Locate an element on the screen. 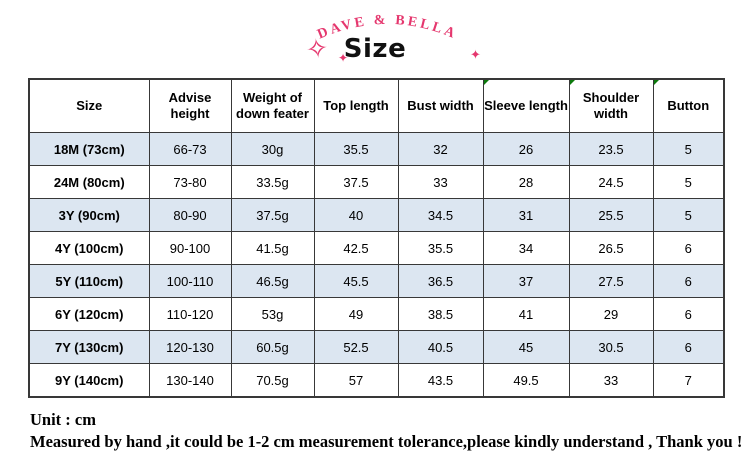 Image resolution: width=750 pixels, height=462 pixels. size-cell: 18M (73cm) is located at coordinates (89, 149).